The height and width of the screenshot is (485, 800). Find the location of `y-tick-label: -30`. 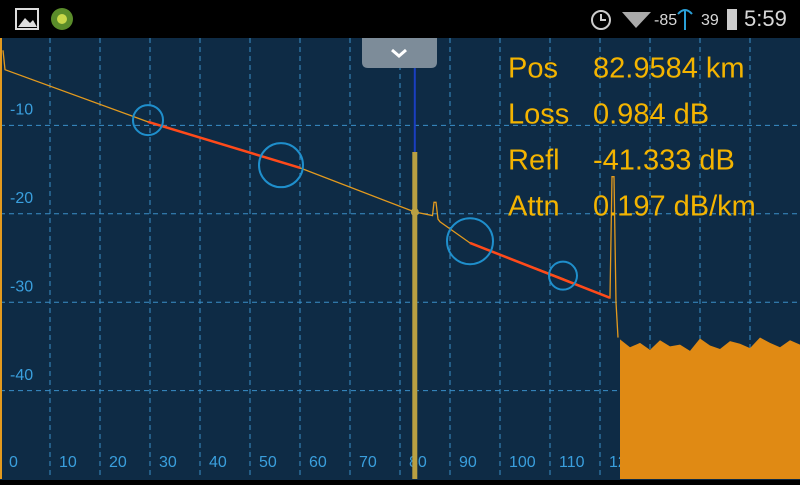

y-tick-label: -30 is located at coordinates (21, 286).